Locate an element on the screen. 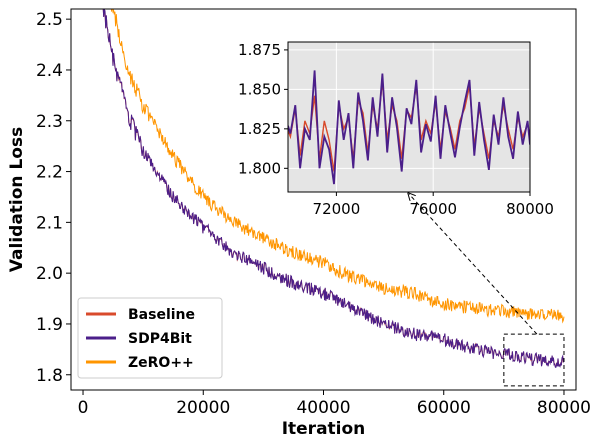 The width and height of the screenshot is (591, 444). x-tick-label: 0 is located at coordinates (83, 408).